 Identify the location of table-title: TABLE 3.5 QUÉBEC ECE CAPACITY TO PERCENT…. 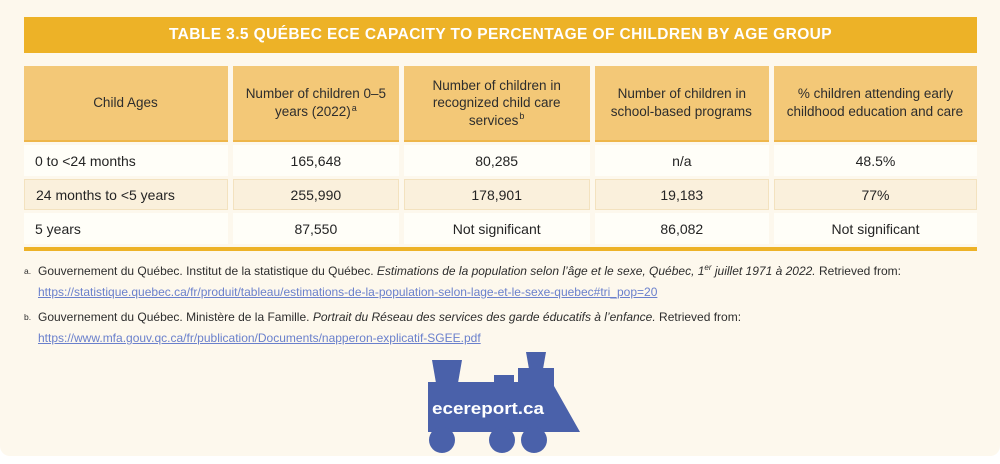
(500, 34).